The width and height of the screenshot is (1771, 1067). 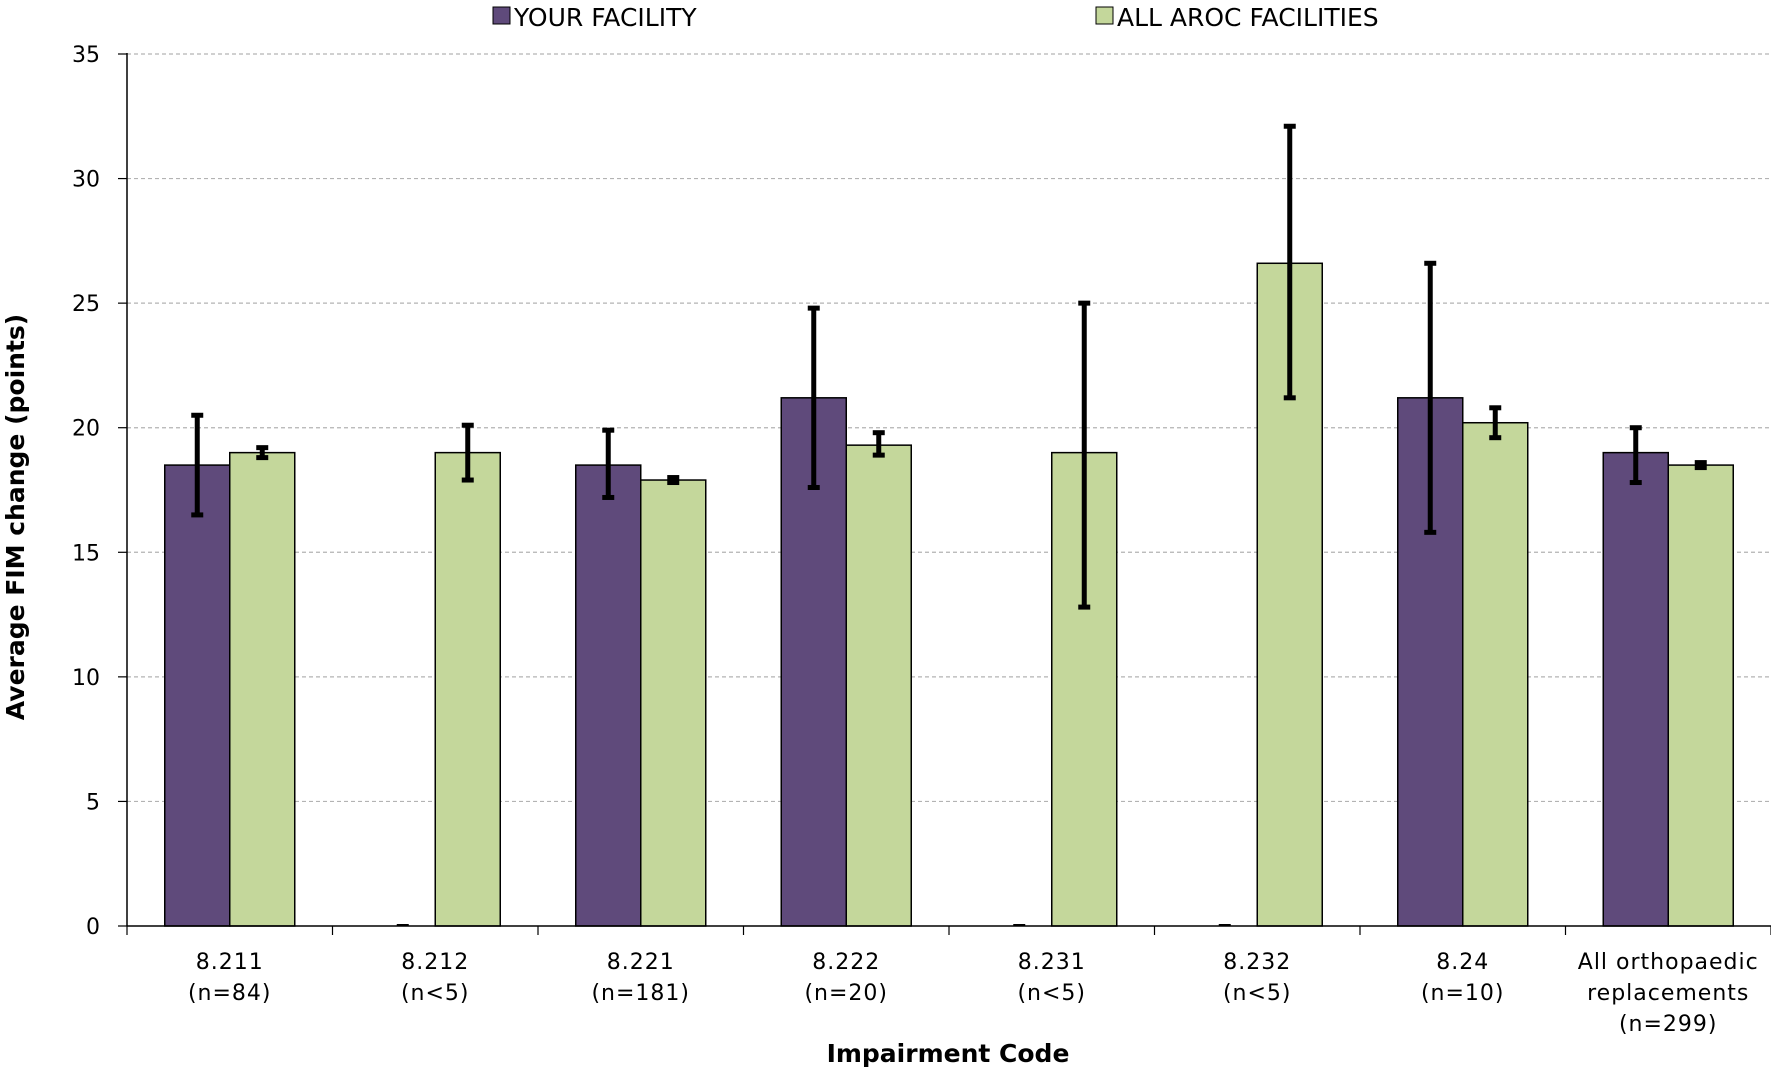 What do you see at coordinates (86, 491) in the screenshot?
I see `y-tick-labels: 0 5 10 15 20 25 30 35` at bounding box center [86, 491].